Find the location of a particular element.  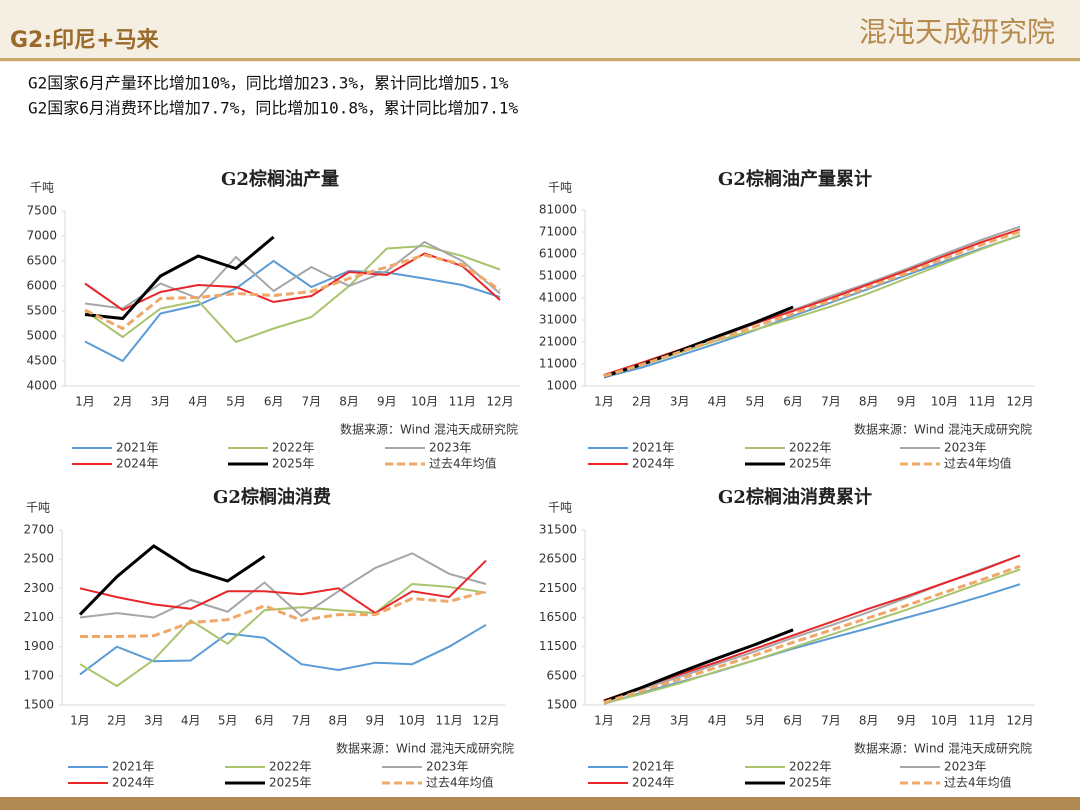

chart-title: G2棕榈油产量累计 is located at coordinates (795, 179).